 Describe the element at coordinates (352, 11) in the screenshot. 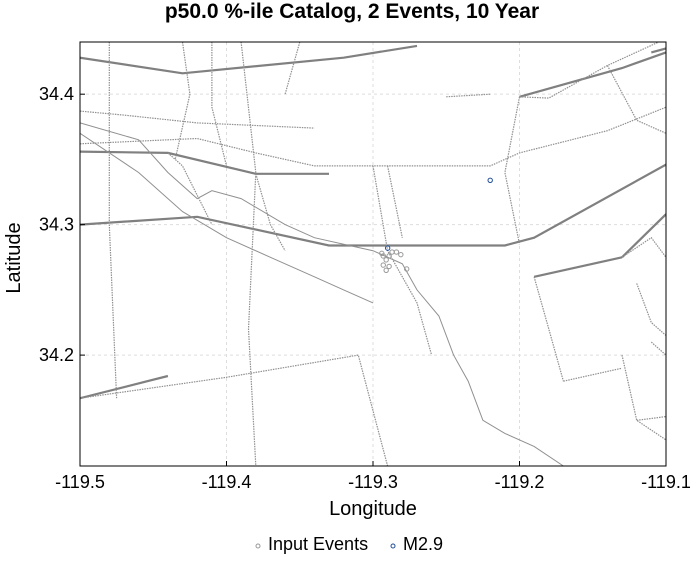

I see `chart-title: p50.0 %-ile Catalog, 2 Events, 10 Year` at that location.